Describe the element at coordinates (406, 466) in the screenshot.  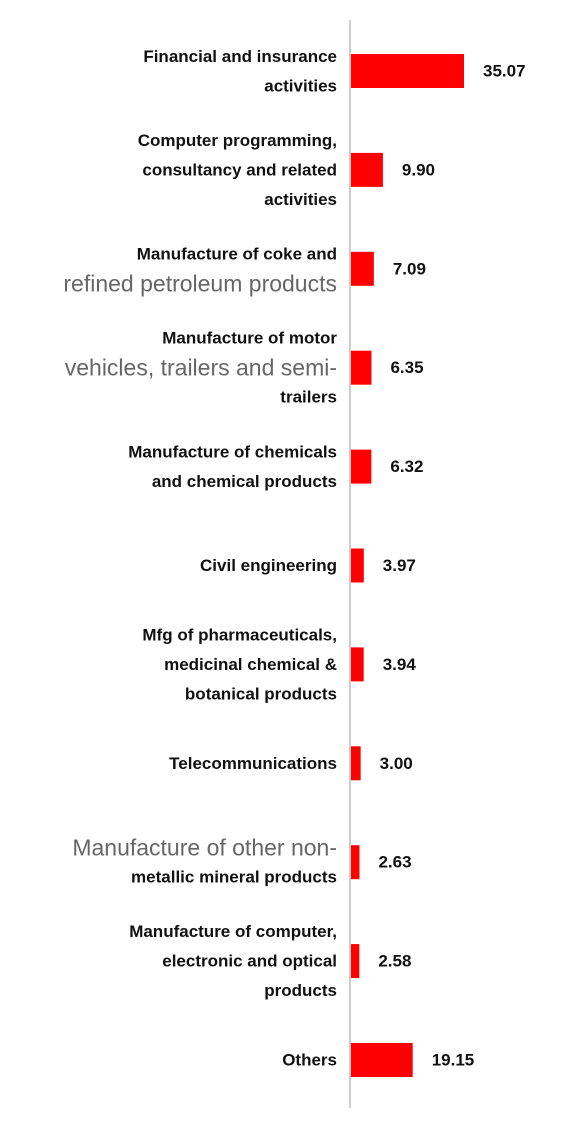
I see `value-label-5: 6.32` at that location.